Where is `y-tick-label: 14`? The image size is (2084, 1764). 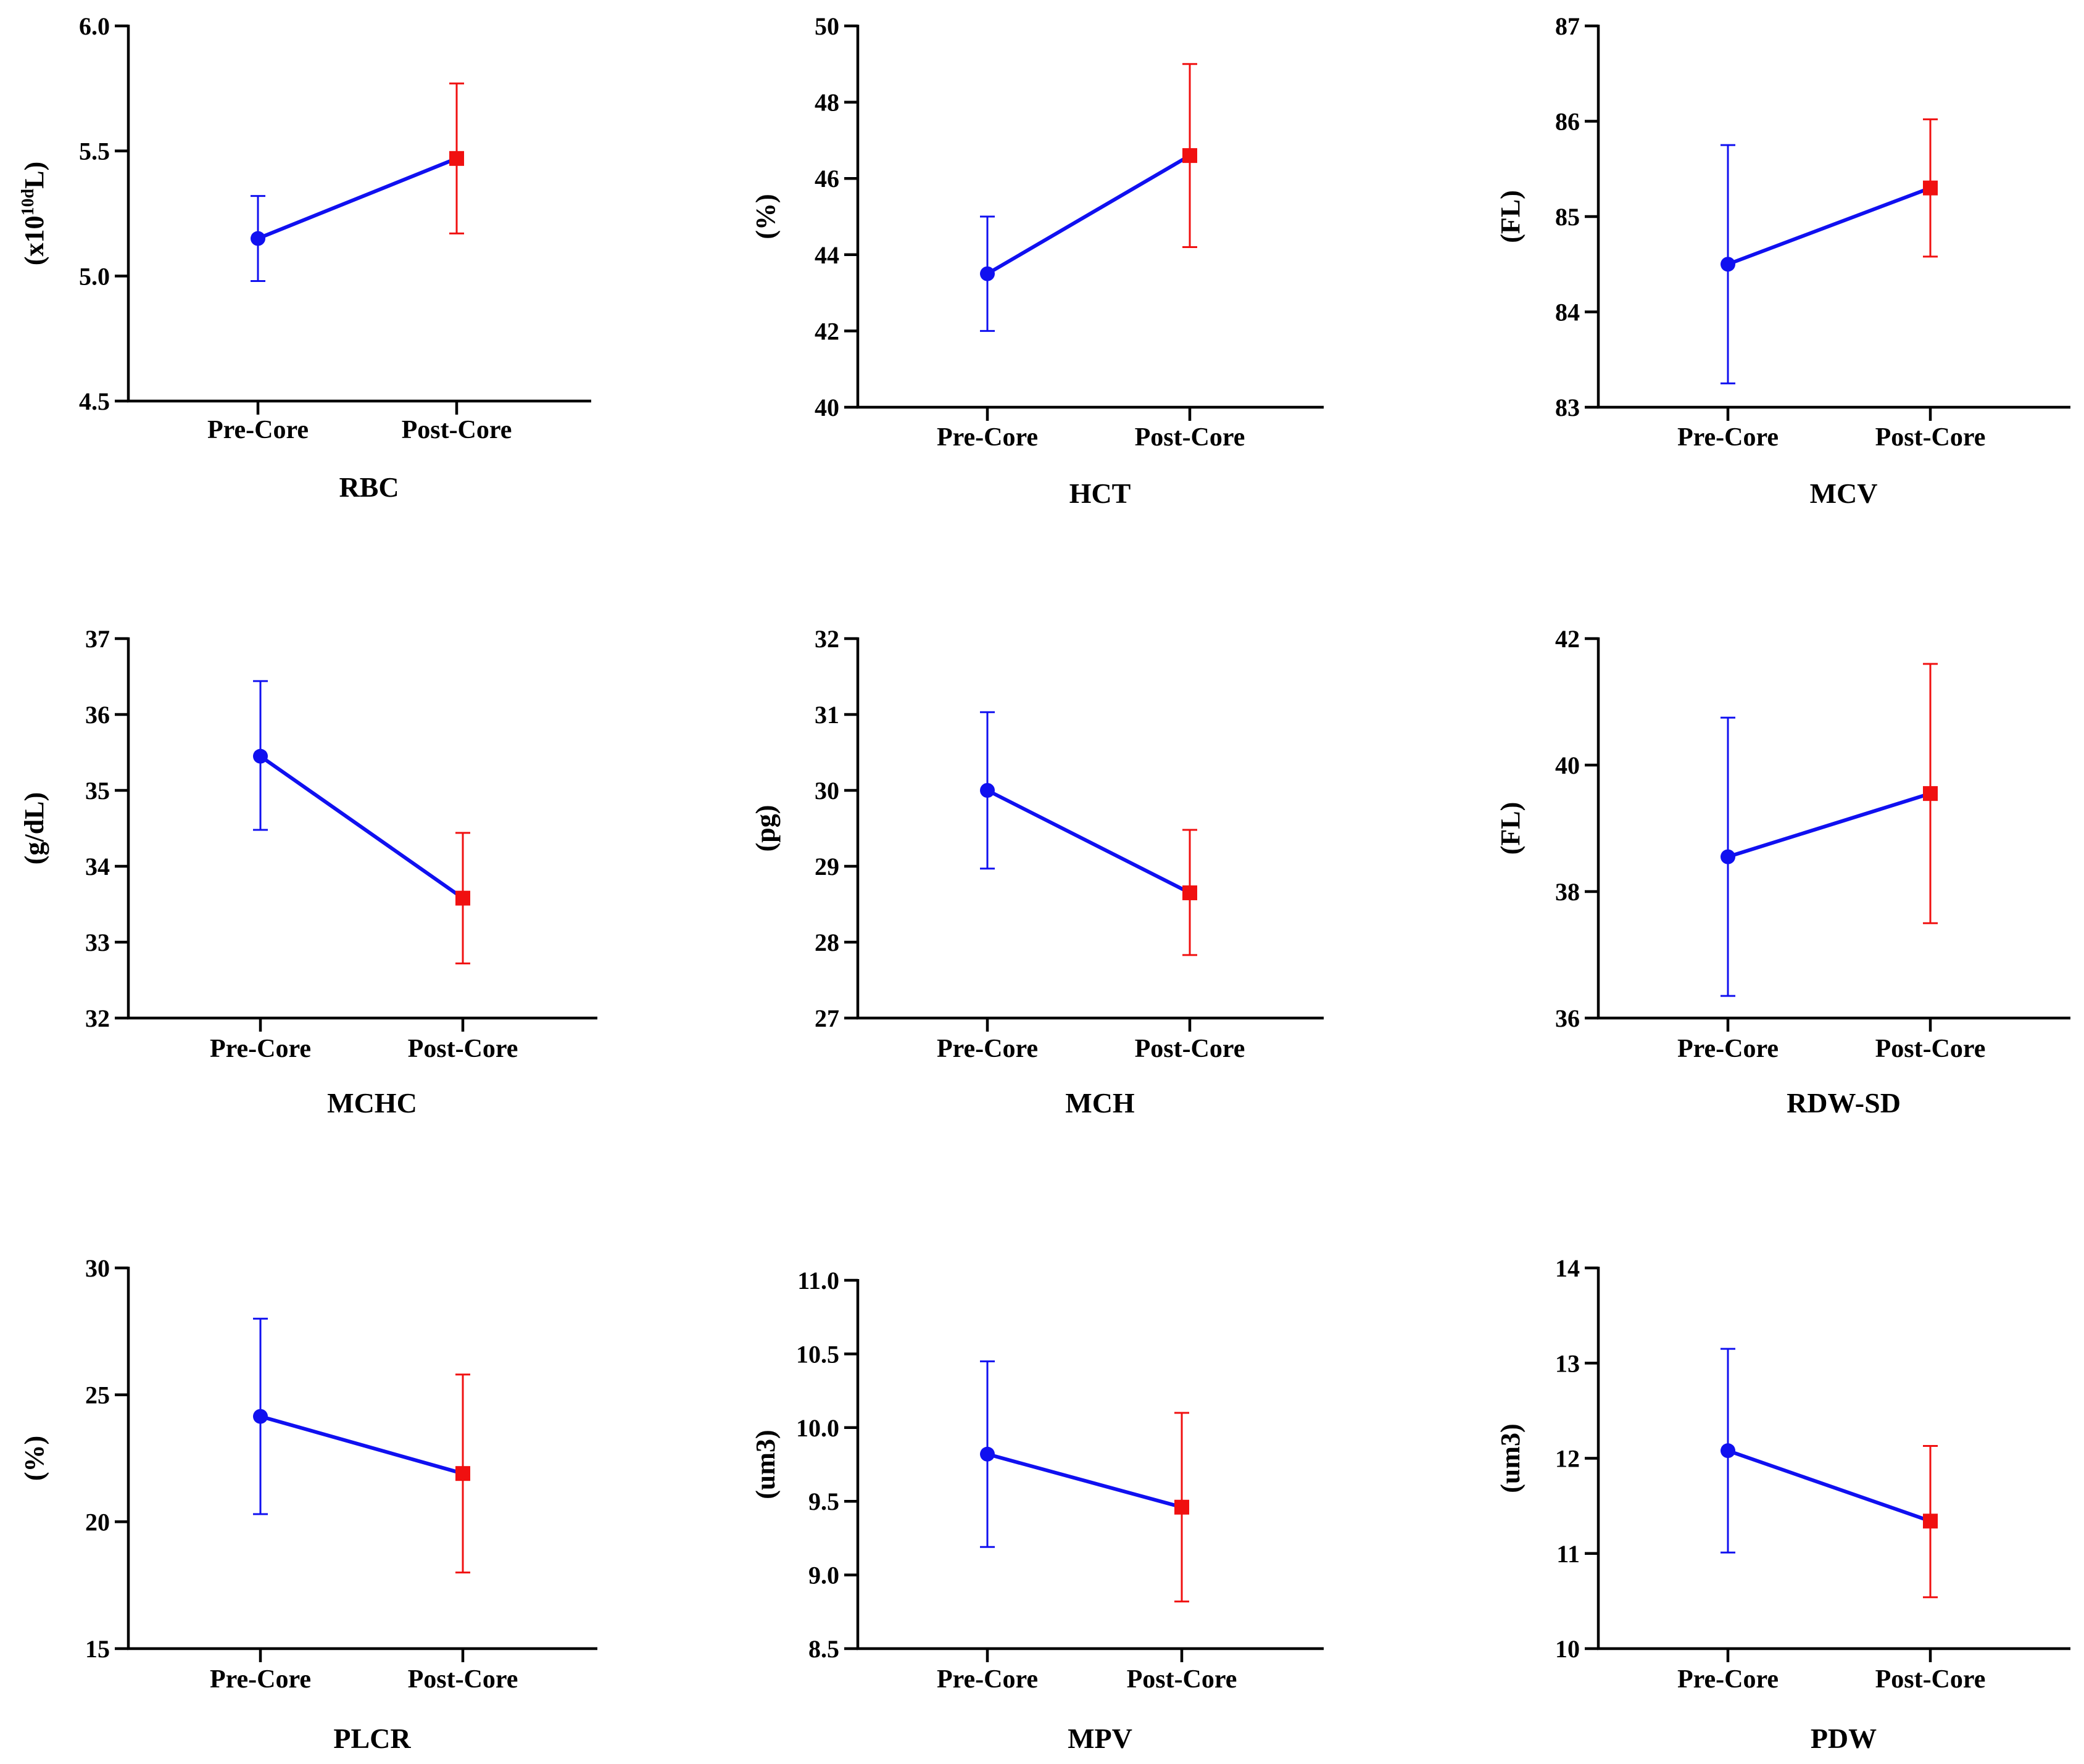
y-tick-label: 14 is located at coordinates (1567, 1268).